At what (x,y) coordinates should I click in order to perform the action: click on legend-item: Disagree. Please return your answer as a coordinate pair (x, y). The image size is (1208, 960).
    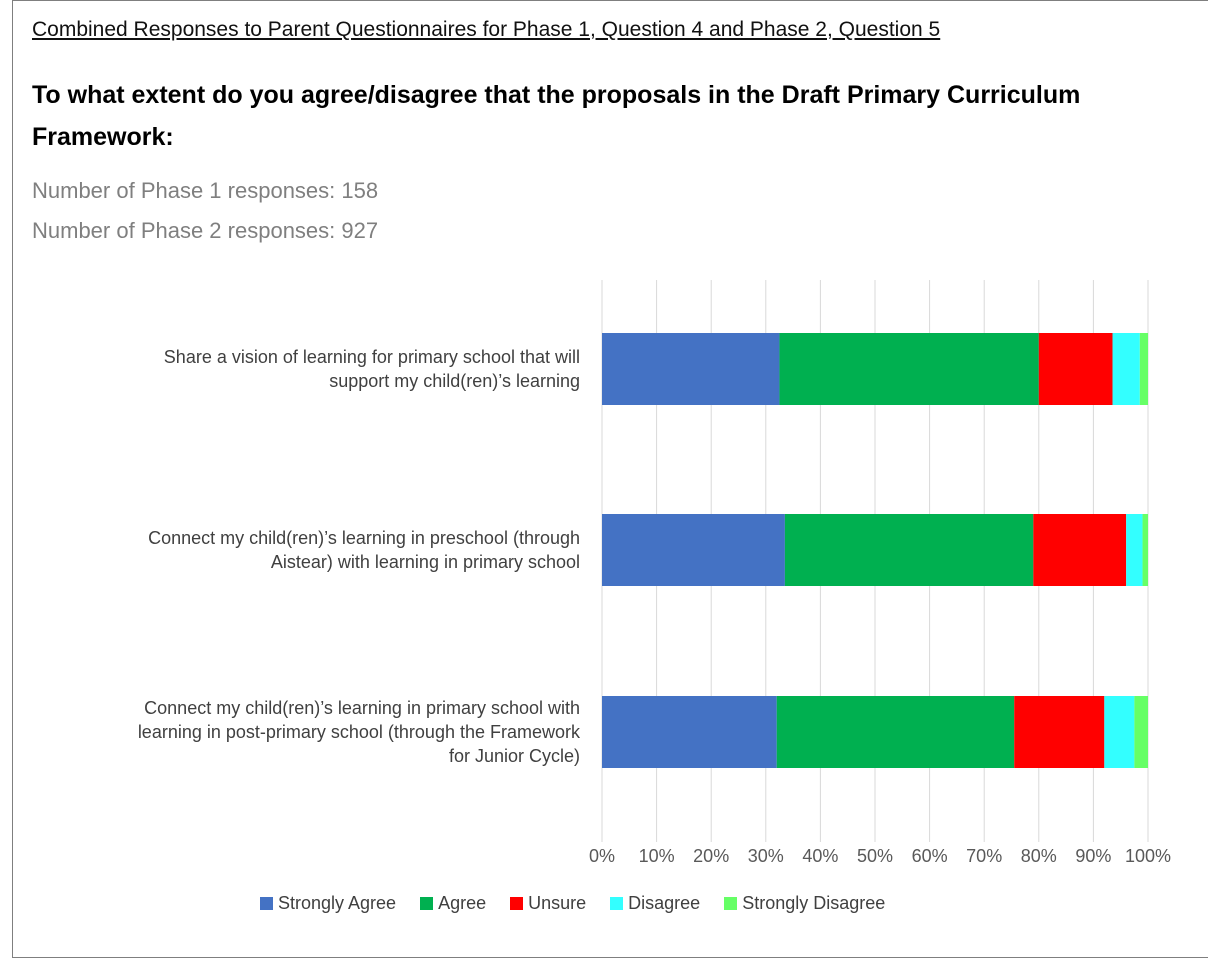
    Looking at the image, I should click on (655, 903).